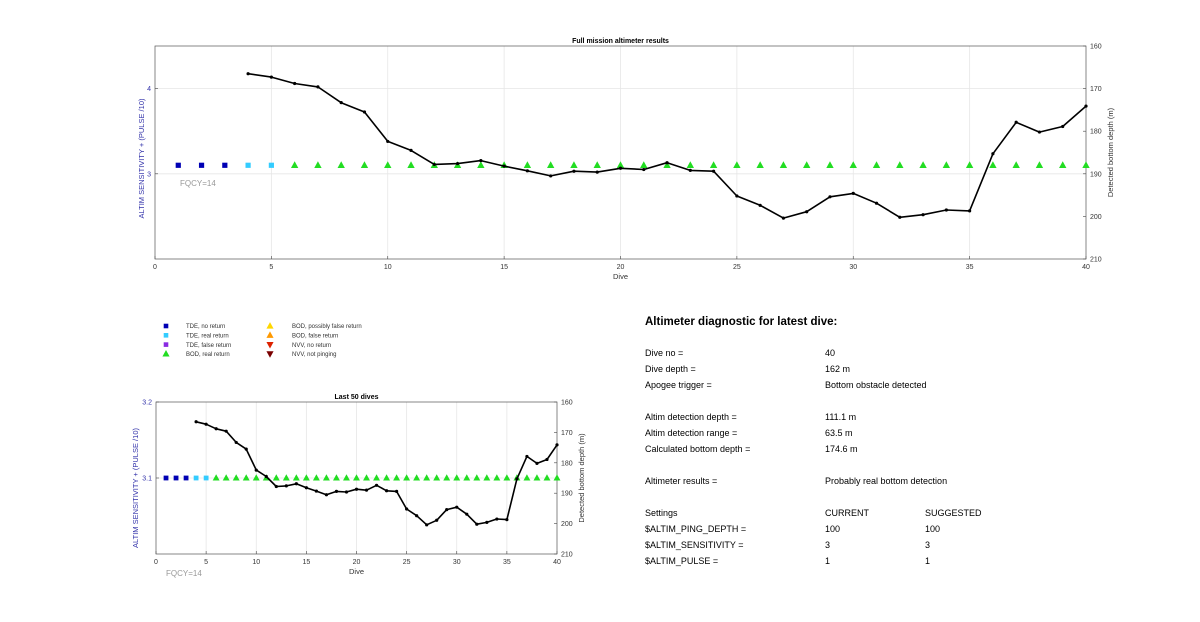  I want to click on y-tick-label: 4, so click(149, 89).